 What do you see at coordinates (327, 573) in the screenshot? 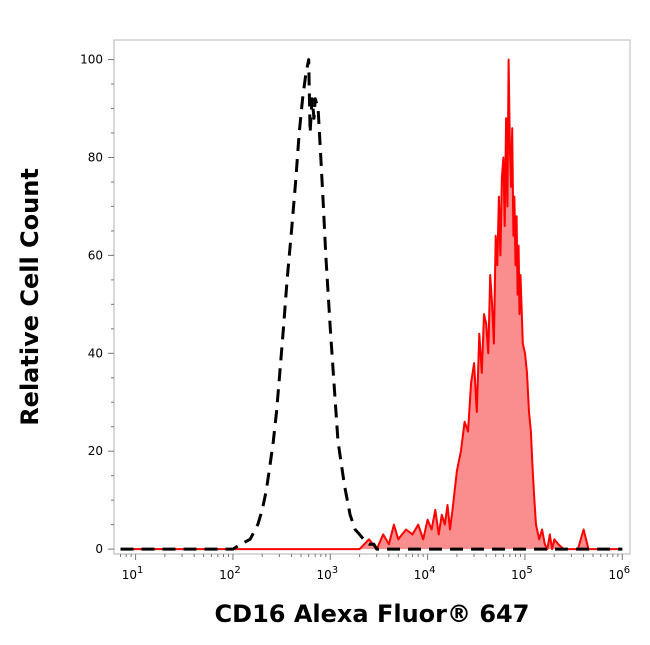
I see `x-tick-label: 10³` at bounding box center [327, 573].